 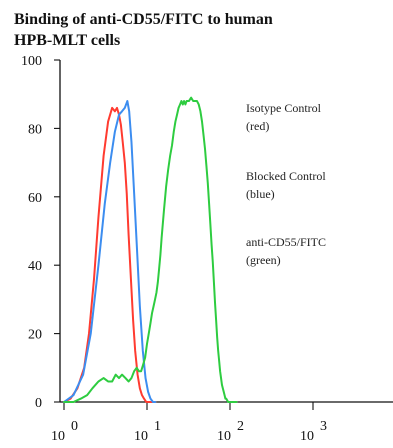 What do you see at coordinates (35, 129) in the screenshot?
I see `y-tick-label-80: 80` at bounding box center [35, 129].